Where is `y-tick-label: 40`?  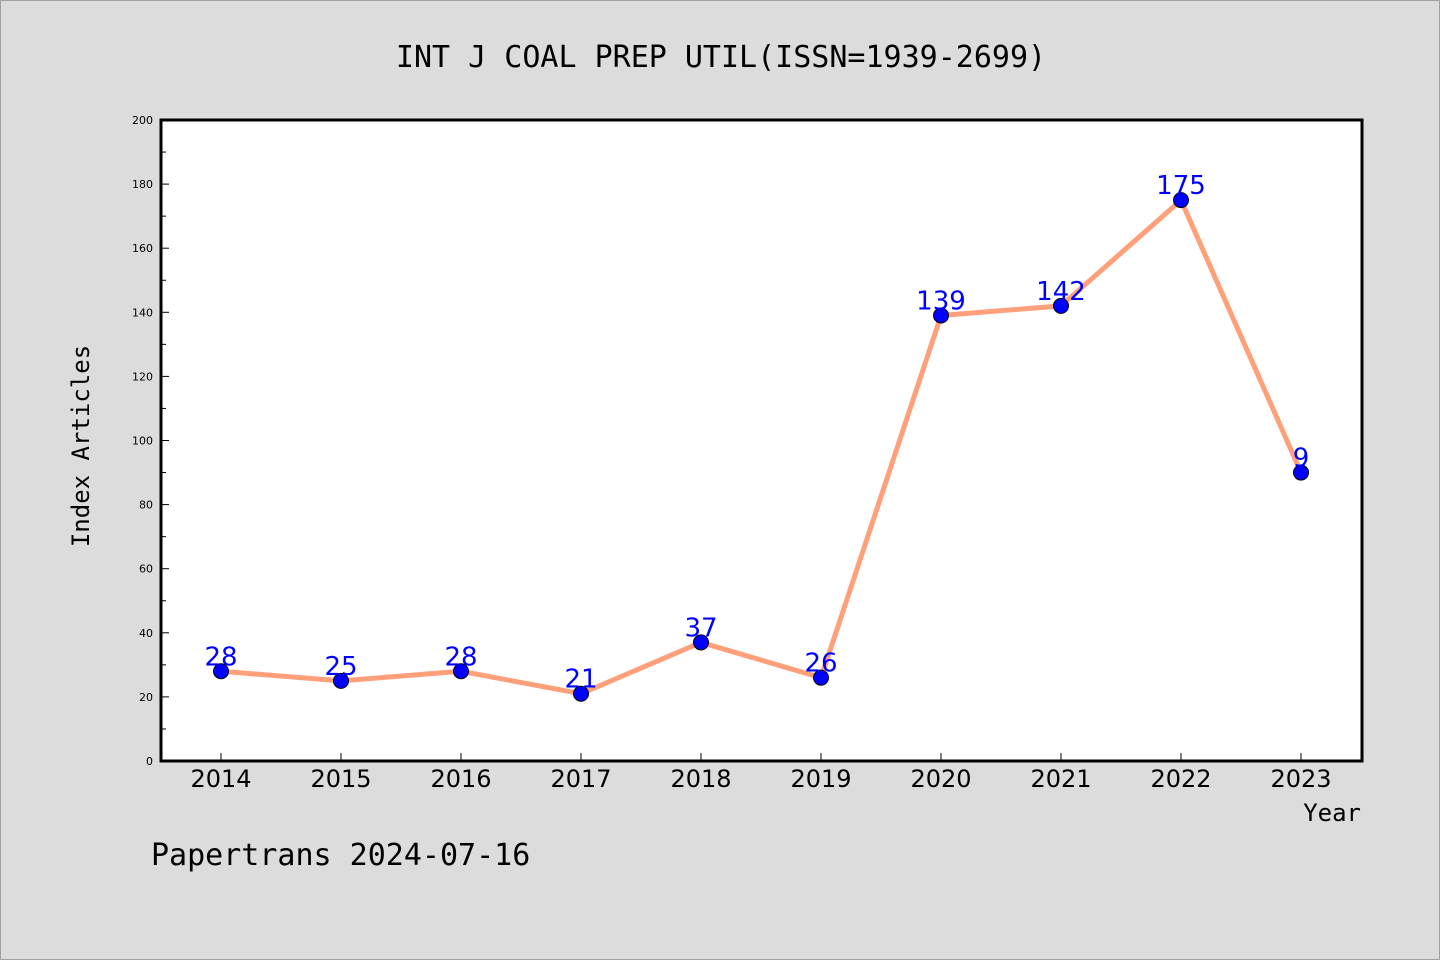 y-tick-label: 40 is located at coordinates (146, 633).